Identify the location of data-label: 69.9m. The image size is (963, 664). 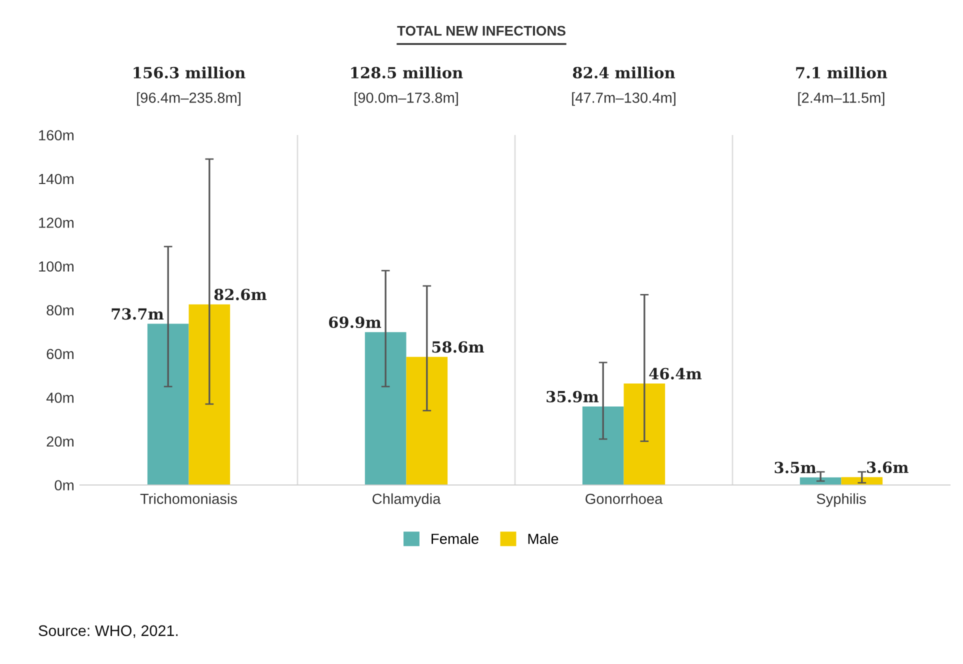
(355, 322).